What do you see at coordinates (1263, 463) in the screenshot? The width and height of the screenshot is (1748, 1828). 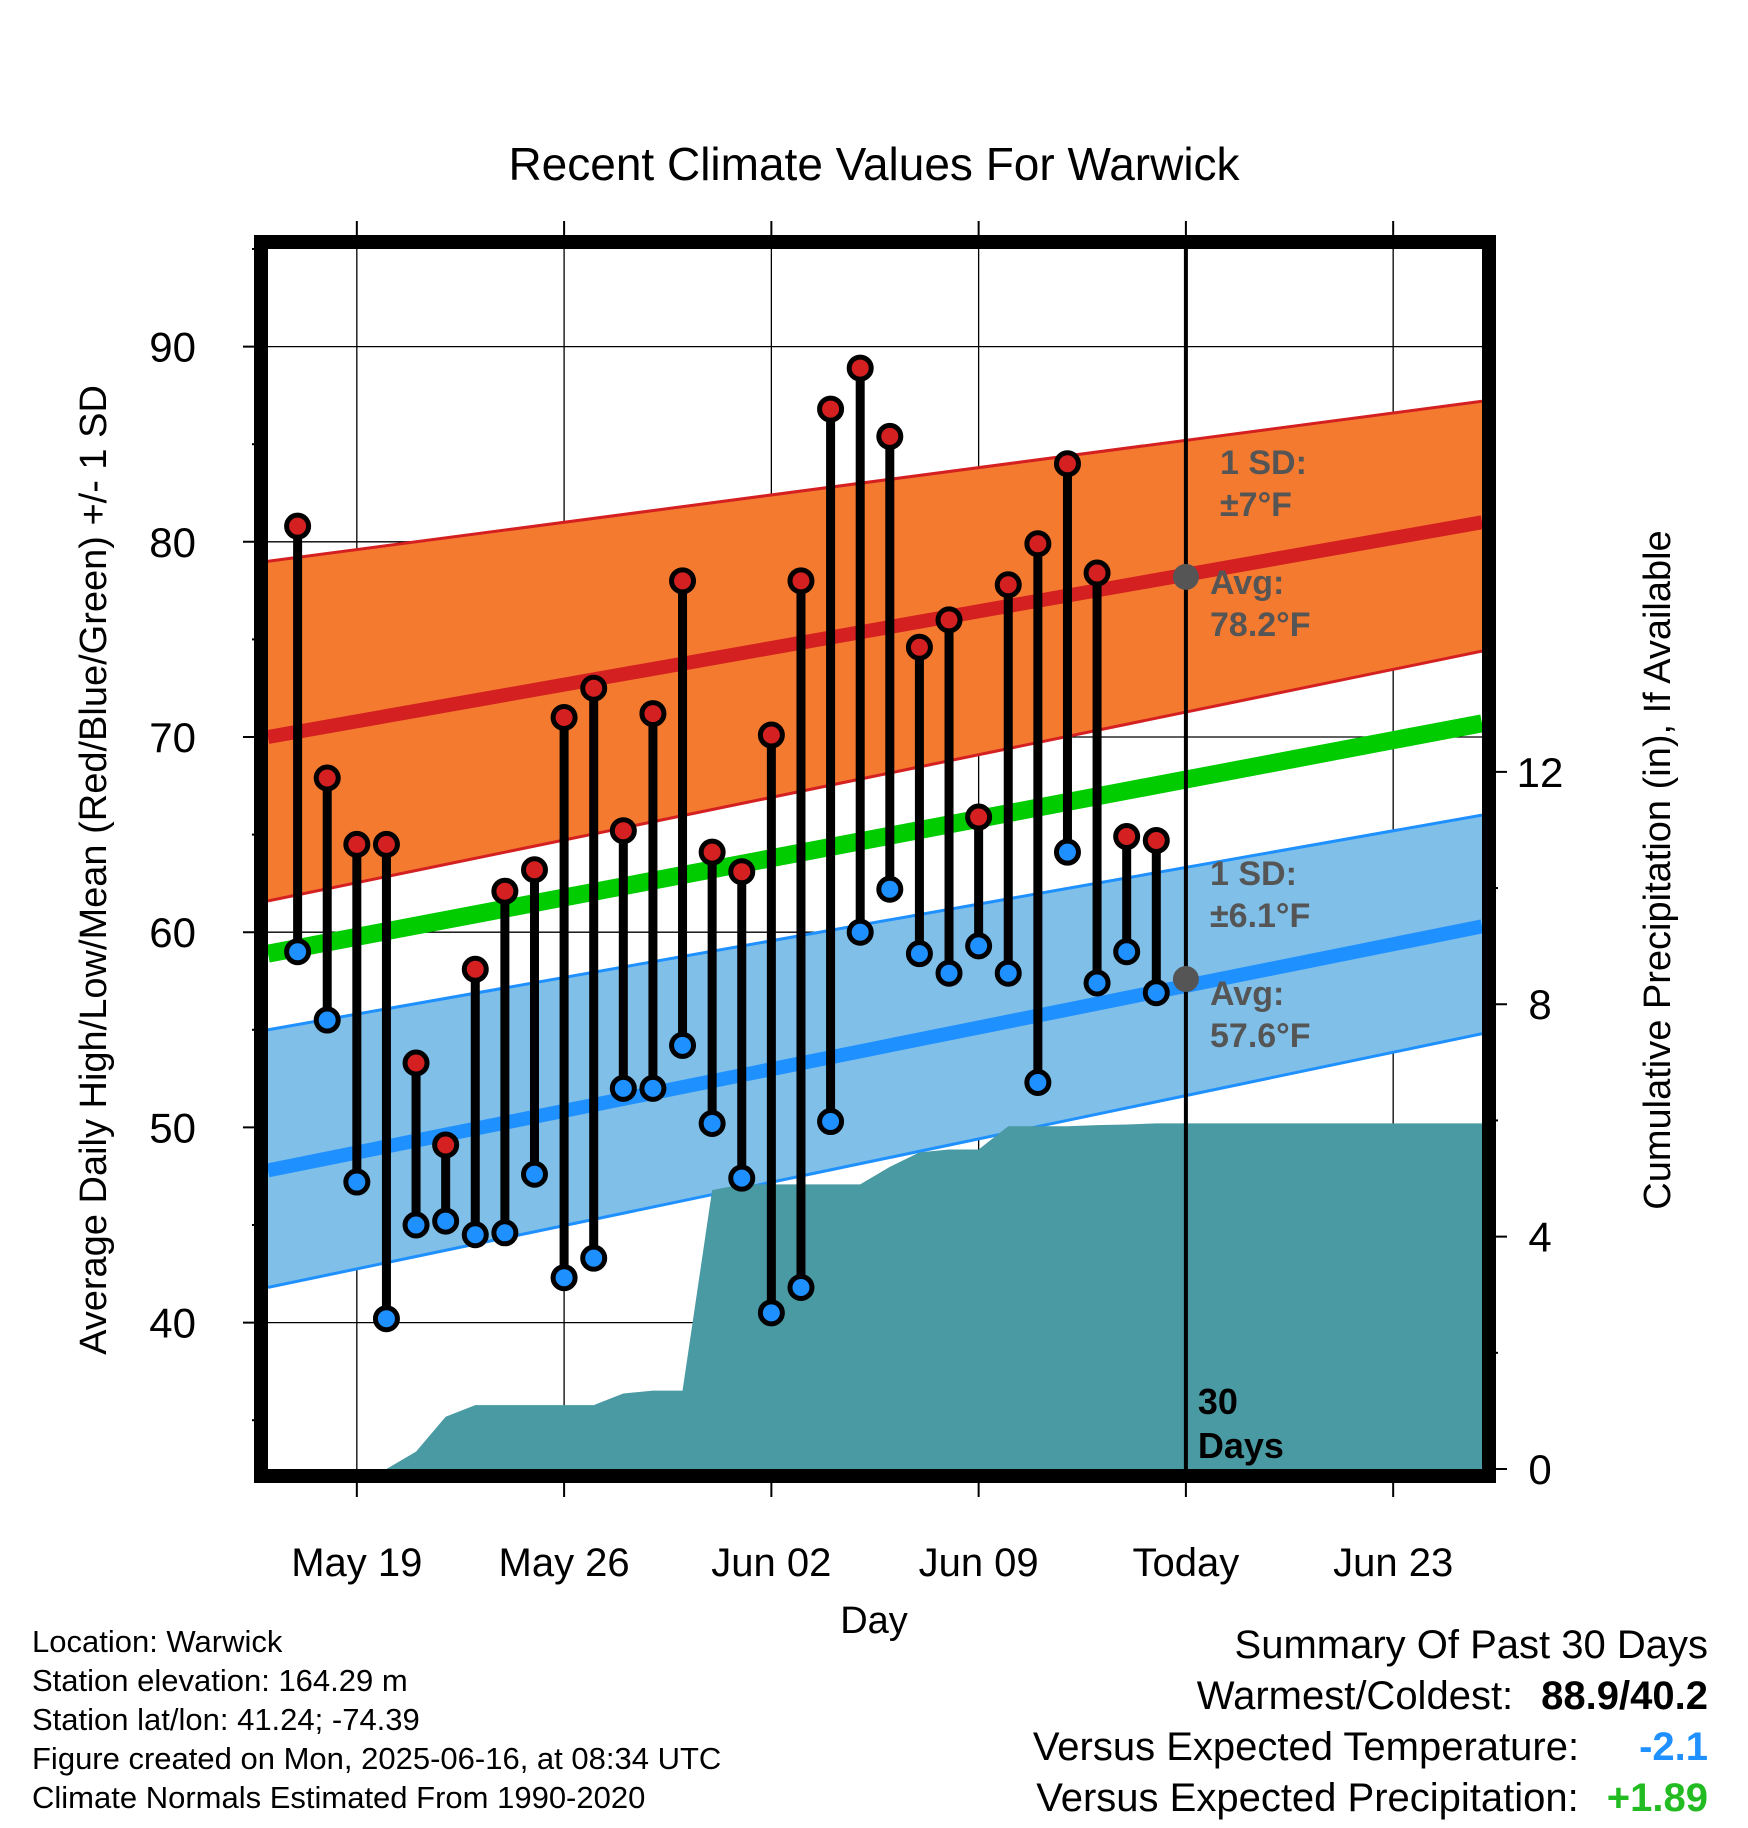 I see `high-sd-label: 1 SD:` at bounding box center [1263, 463].